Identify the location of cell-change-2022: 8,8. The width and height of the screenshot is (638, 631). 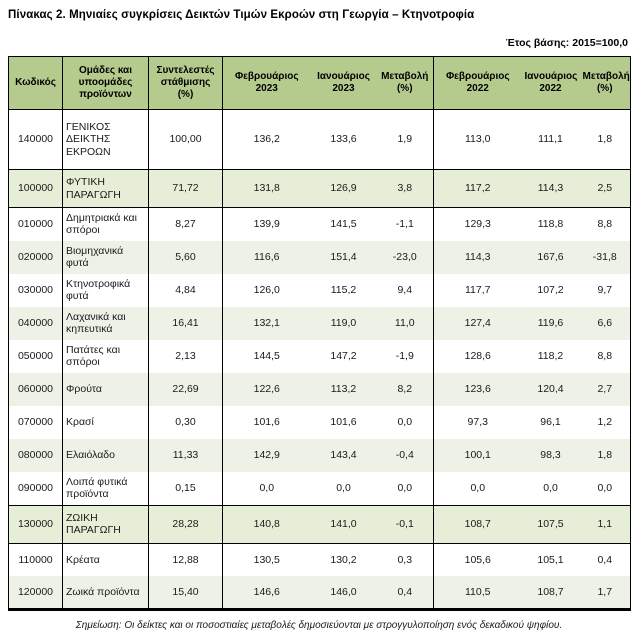
(605, 224).